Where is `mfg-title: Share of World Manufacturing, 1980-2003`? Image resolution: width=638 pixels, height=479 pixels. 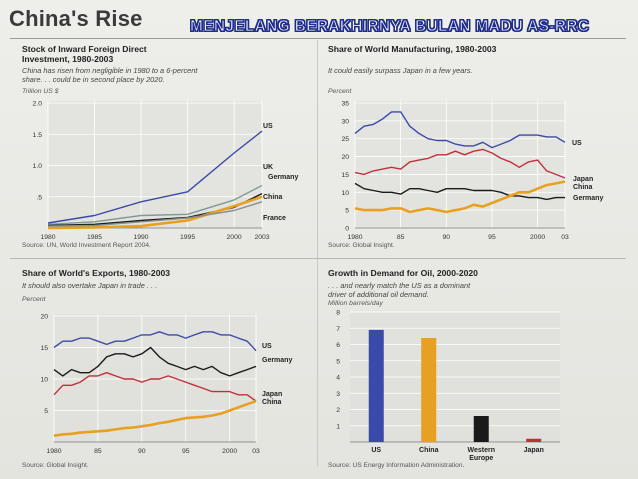
mfg-title: Share of World Manufacturing, 1980-2003 is located at coordinates (412, 49).